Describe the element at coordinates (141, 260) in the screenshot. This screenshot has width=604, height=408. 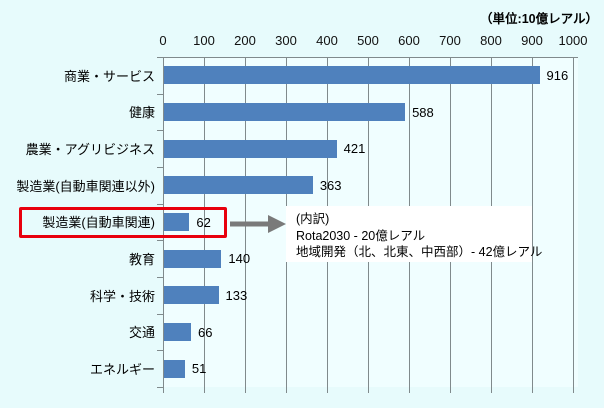
I see `category-label: 教育` at that location.